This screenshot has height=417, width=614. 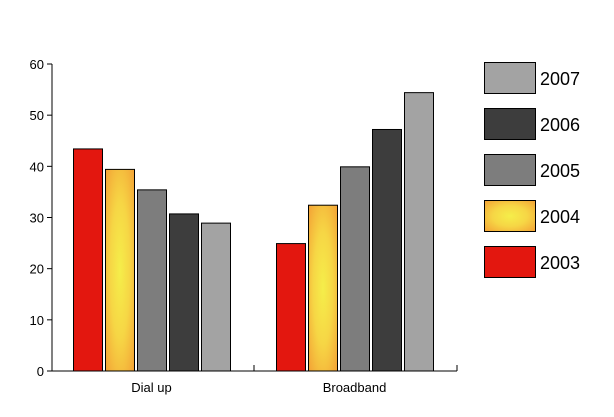 I want to click on y-tick-label: 30, so click(x=37, y=218).